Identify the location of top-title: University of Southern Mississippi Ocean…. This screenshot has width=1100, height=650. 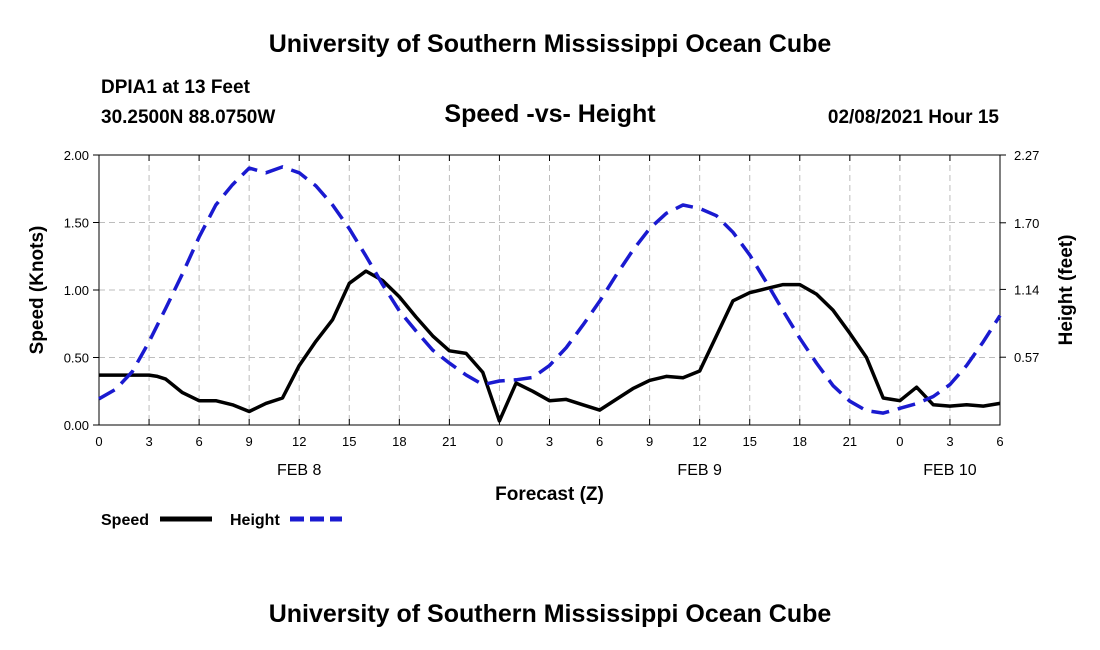
(550, 44).